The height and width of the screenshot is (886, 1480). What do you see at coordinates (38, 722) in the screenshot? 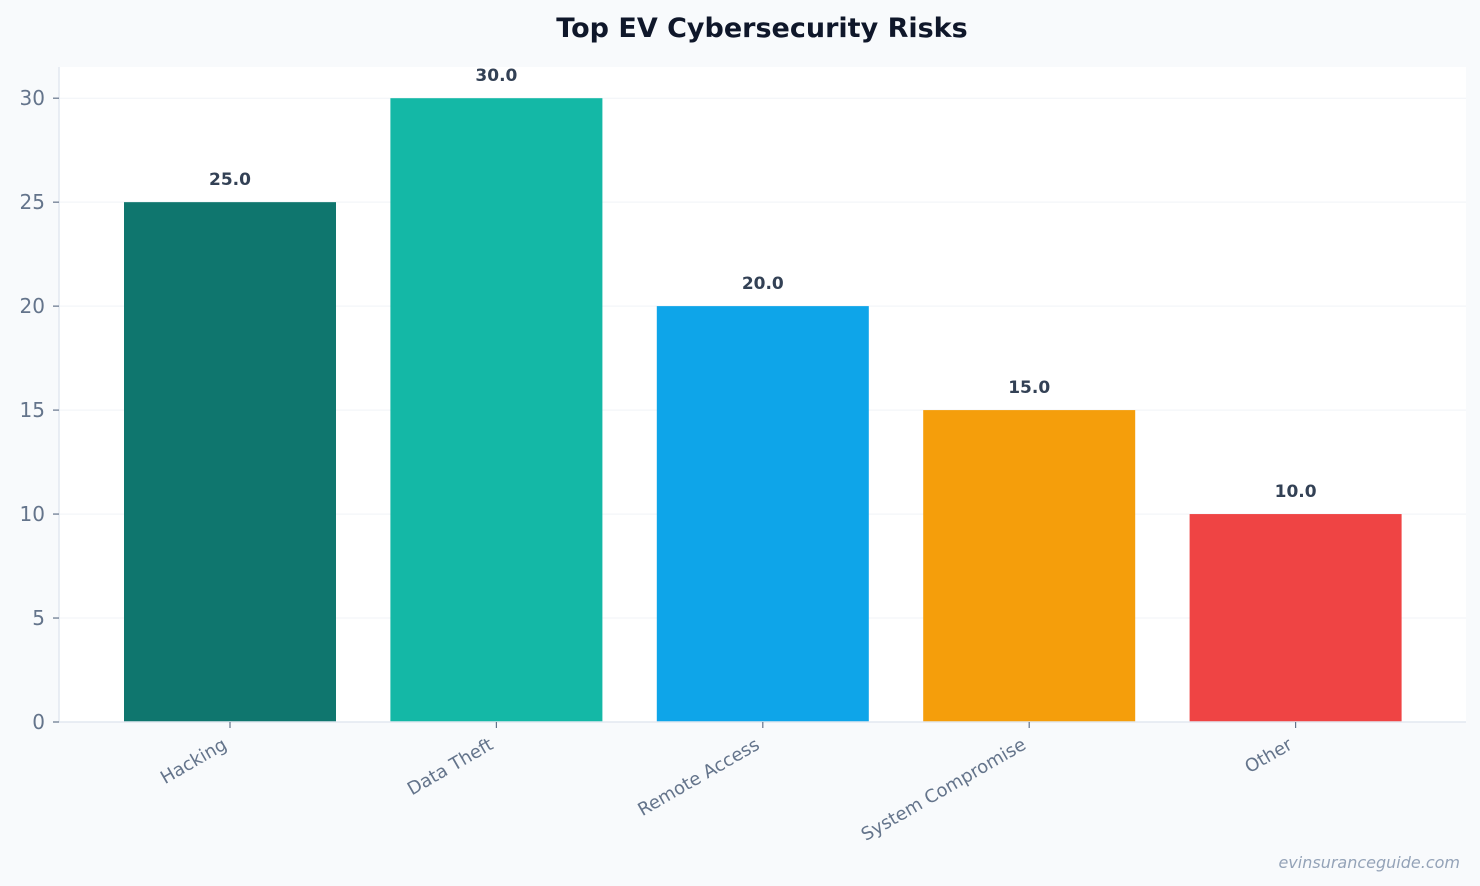
I see `y-tick-label: 0` at bounding box center [38, 722].